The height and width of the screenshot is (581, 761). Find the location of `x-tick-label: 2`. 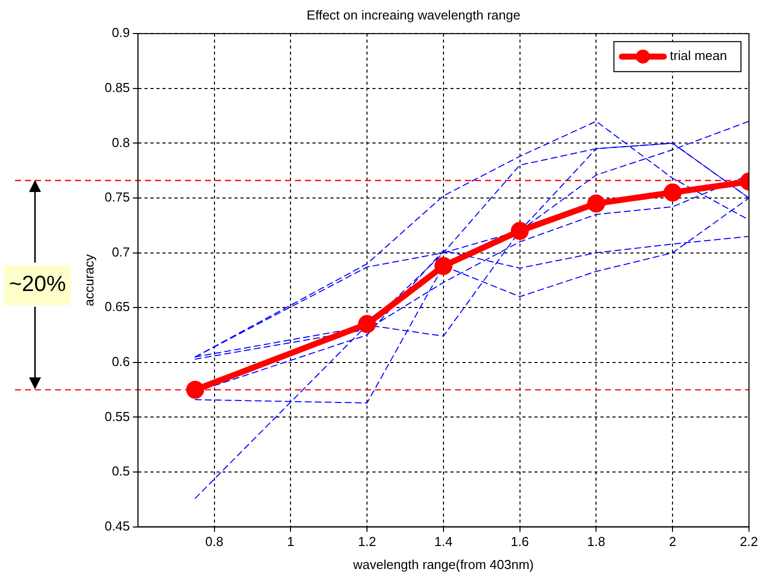

x-tick-label: 2 is located at coordinates (672, 542).